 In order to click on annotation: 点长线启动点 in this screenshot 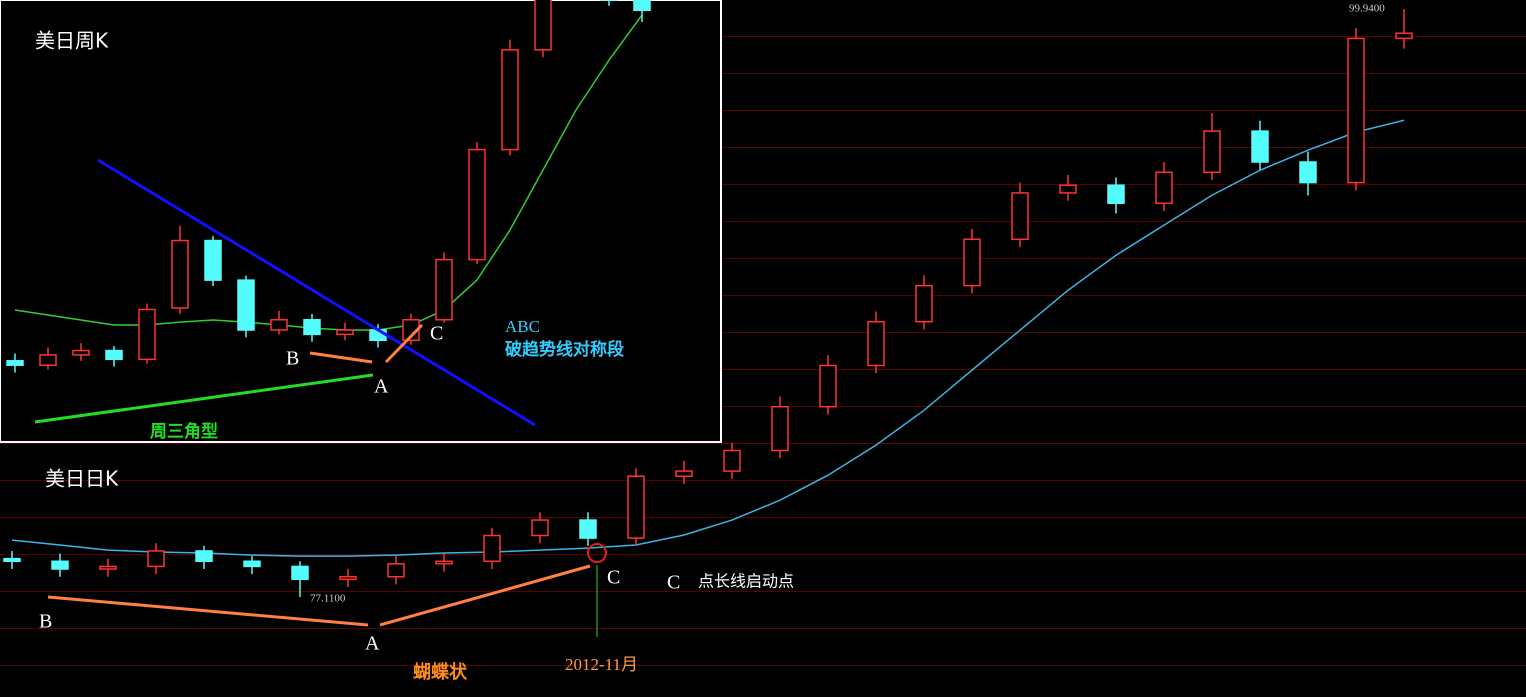, I will do `click(746, 581)`.